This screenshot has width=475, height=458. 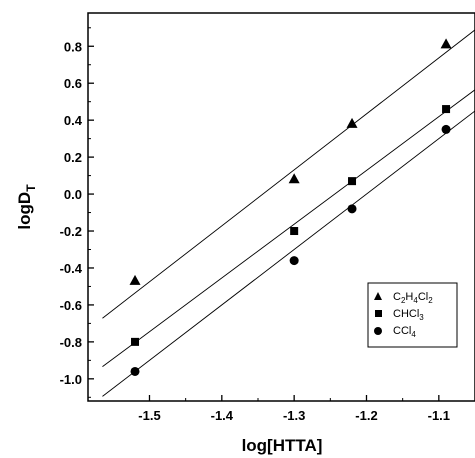 What do you see at coordinates (294, 415) in the screenshot?
I see `x-tick-label: -1.3` at bounding box center [294, 415].